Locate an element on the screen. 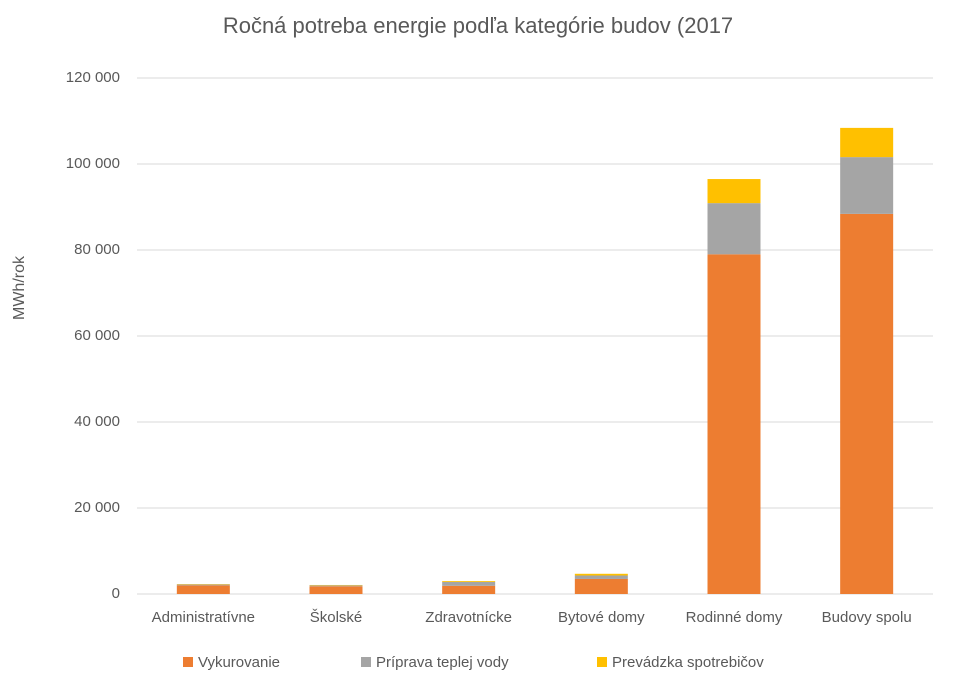 The width and height of the screenshot is (956, 690). legend-label: Prevádzka spotrebičov is located at coordinates (688, 662).